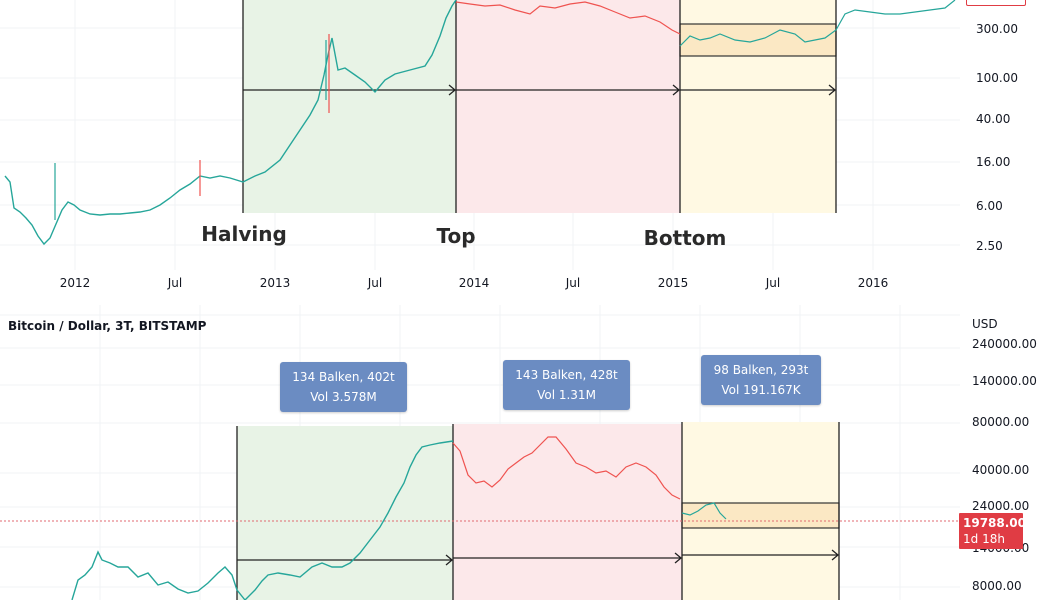 The width and height of the screenshot is (1050, 600). I want to click on measure-box-volume: Vol 191.167K, so click(761, 390).